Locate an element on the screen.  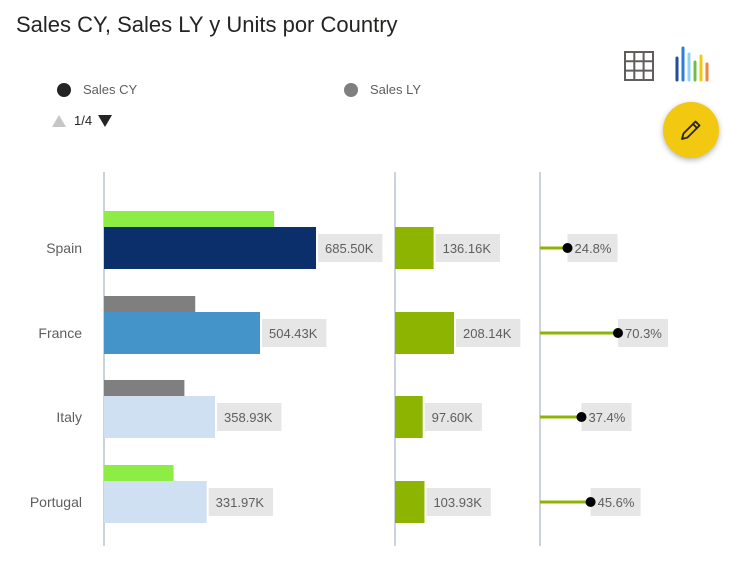
data-label-units: 97.60K is located at coordinates (453, 417).